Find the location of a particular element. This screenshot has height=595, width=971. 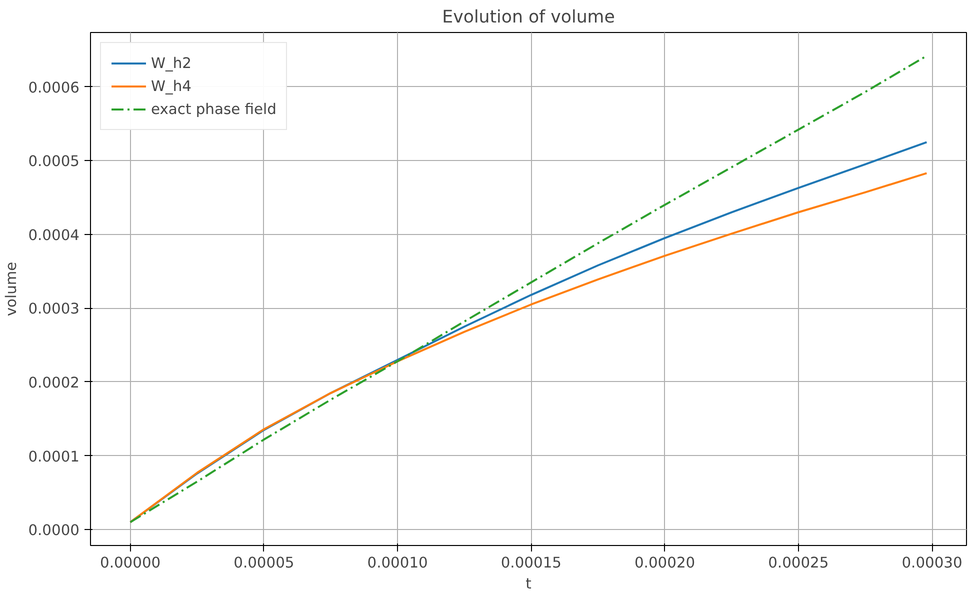

y-tick-label: 0.0005 is located at coordinates (54, 161).